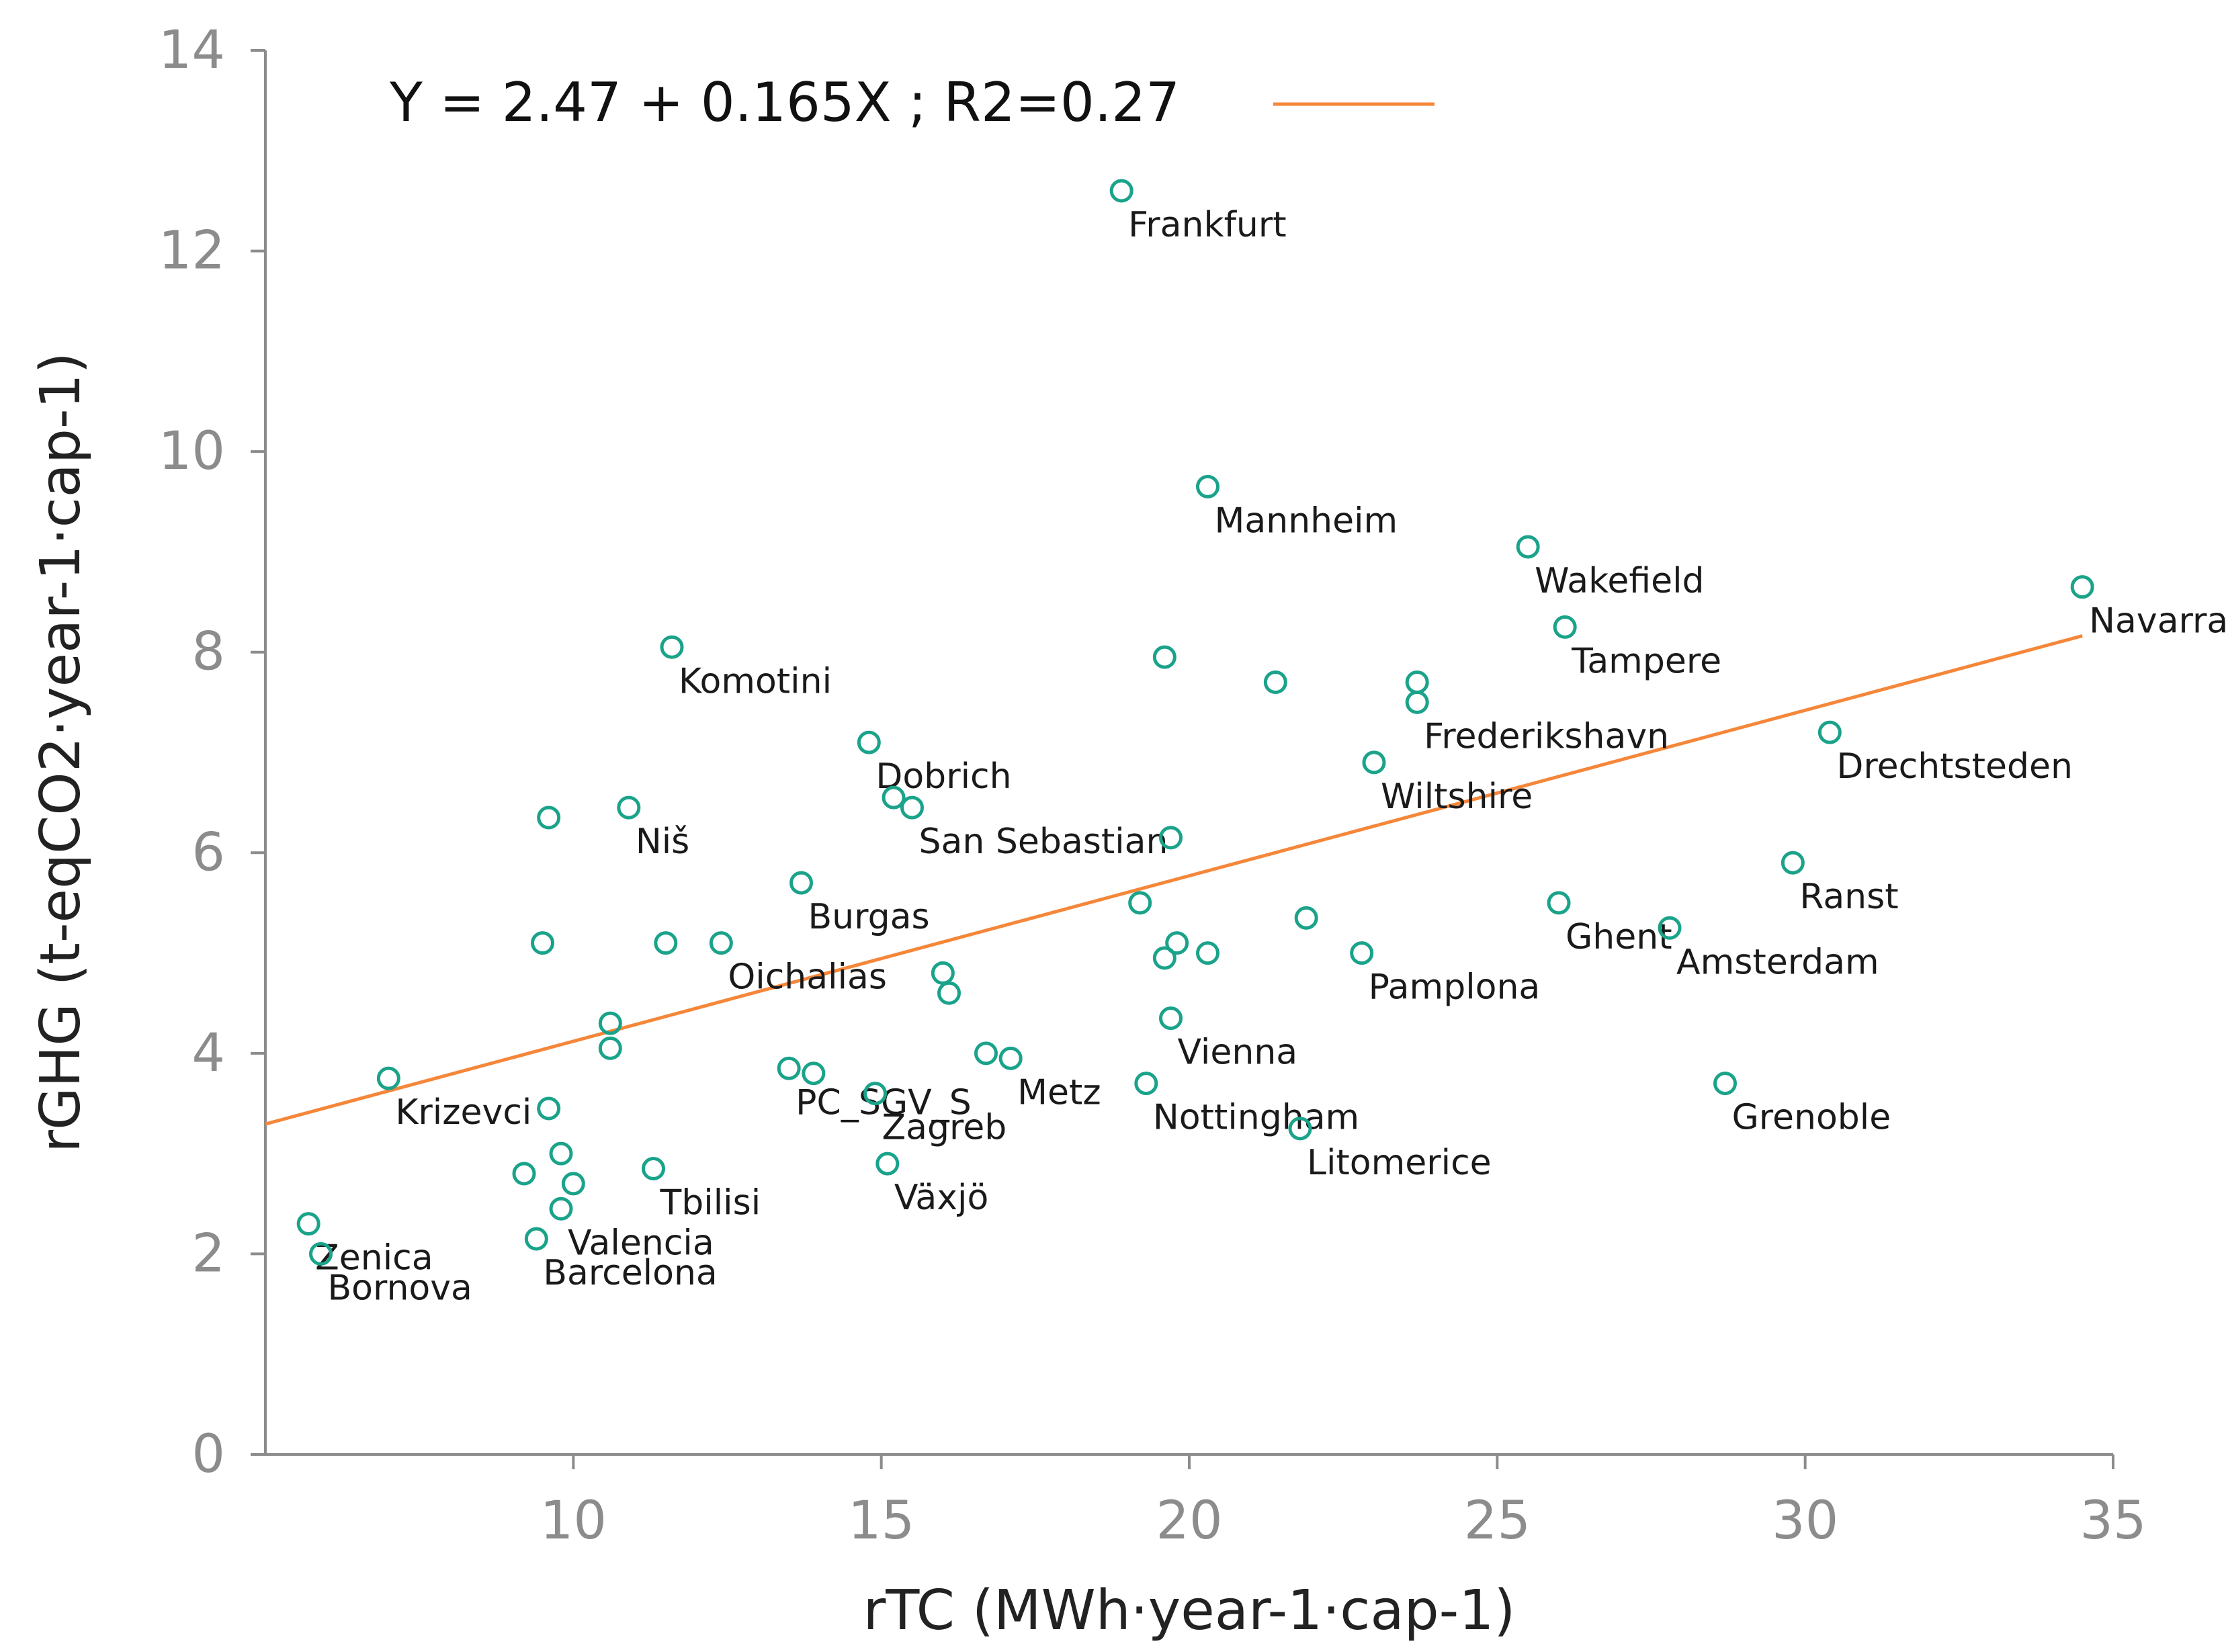  What do you see at coordinates (941, 1198) in the screenshot?
I see `point-label: Växjö` at bounding box center [941, 1198].